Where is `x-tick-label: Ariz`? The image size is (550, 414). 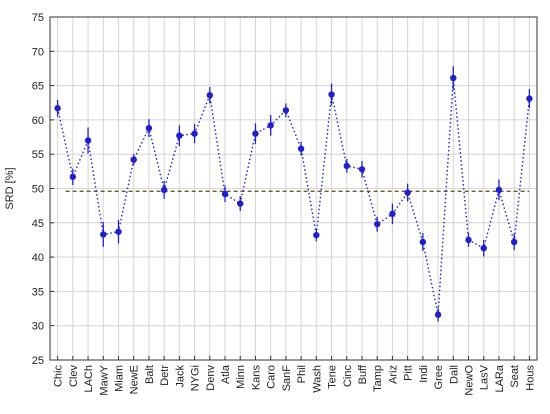
x-tick-label: Ariz is located at coordinates (393, 374).